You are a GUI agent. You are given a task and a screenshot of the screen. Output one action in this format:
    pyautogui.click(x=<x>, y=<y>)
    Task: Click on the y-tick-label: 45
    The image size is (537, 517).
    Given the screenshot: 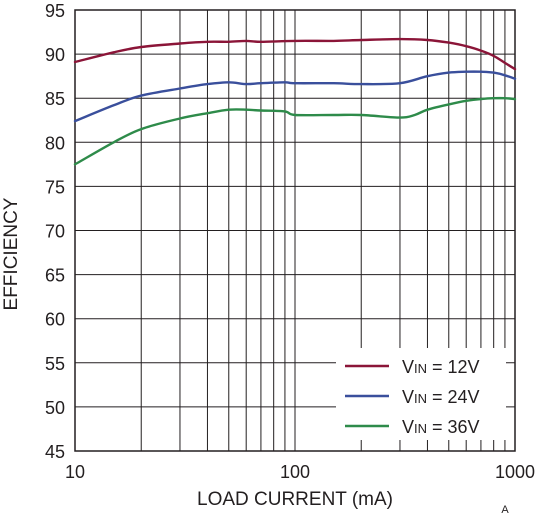 What is the action you would take?
    pyautogui.click(x=55, y=452)
    